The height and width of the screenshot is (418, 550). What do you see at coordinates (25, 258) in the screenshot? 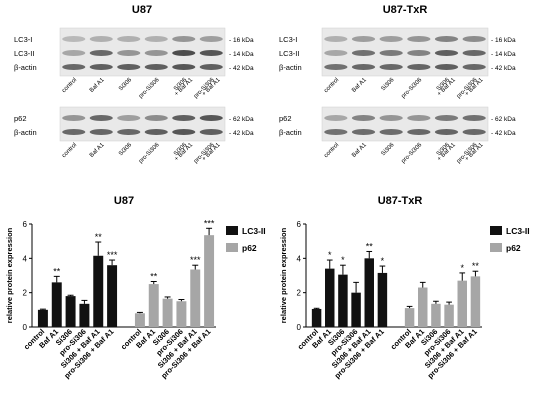
I see `y-tick-label: 4` at bounding box center [25, 258].